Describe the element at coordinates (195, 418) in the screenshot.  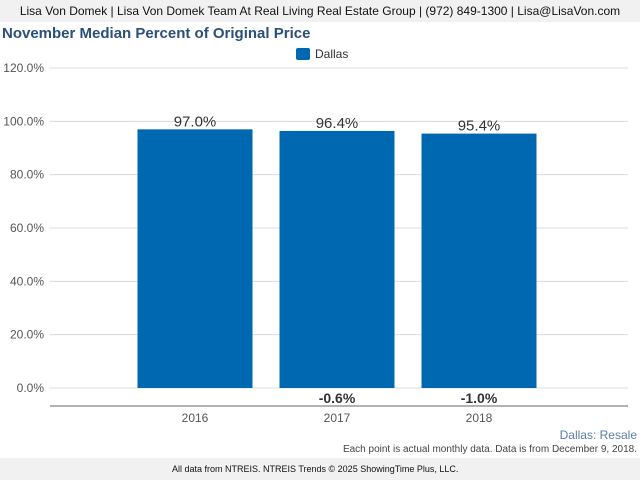
I see `x-tick-label: 2016` at that location.